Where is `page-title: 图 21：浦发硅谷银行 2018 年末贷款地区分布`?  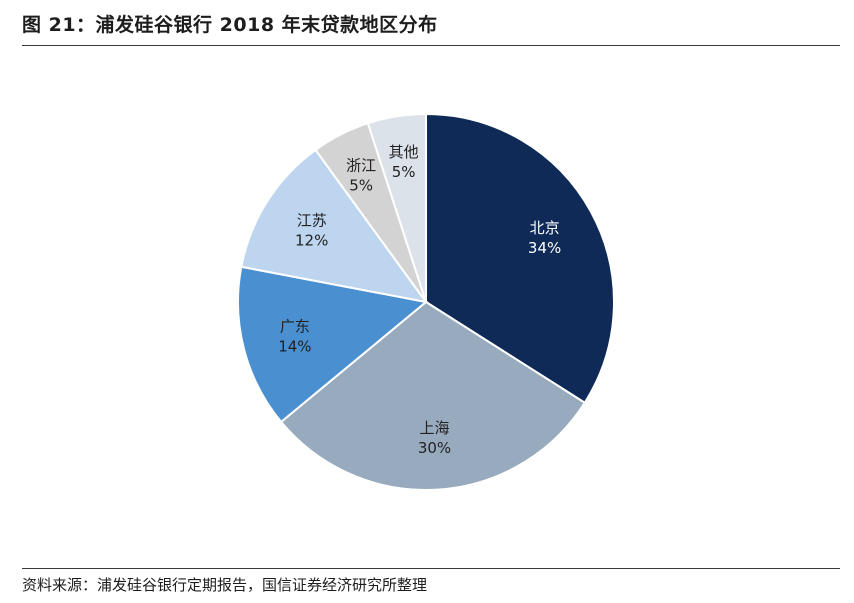 page-title: 图 21：浦发硅谷银行 2018 年末贷款地区分布 is located at coordinates (230, 25).